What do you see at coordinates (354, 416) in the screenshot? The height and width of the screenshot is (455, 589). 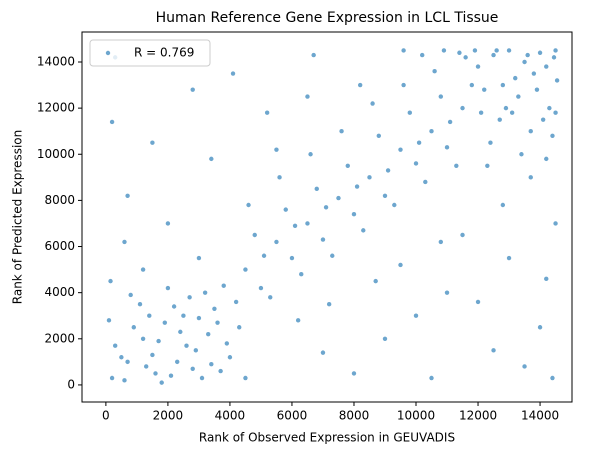 I see `x-tick-label: 8000` at bounding box center [354, 416].